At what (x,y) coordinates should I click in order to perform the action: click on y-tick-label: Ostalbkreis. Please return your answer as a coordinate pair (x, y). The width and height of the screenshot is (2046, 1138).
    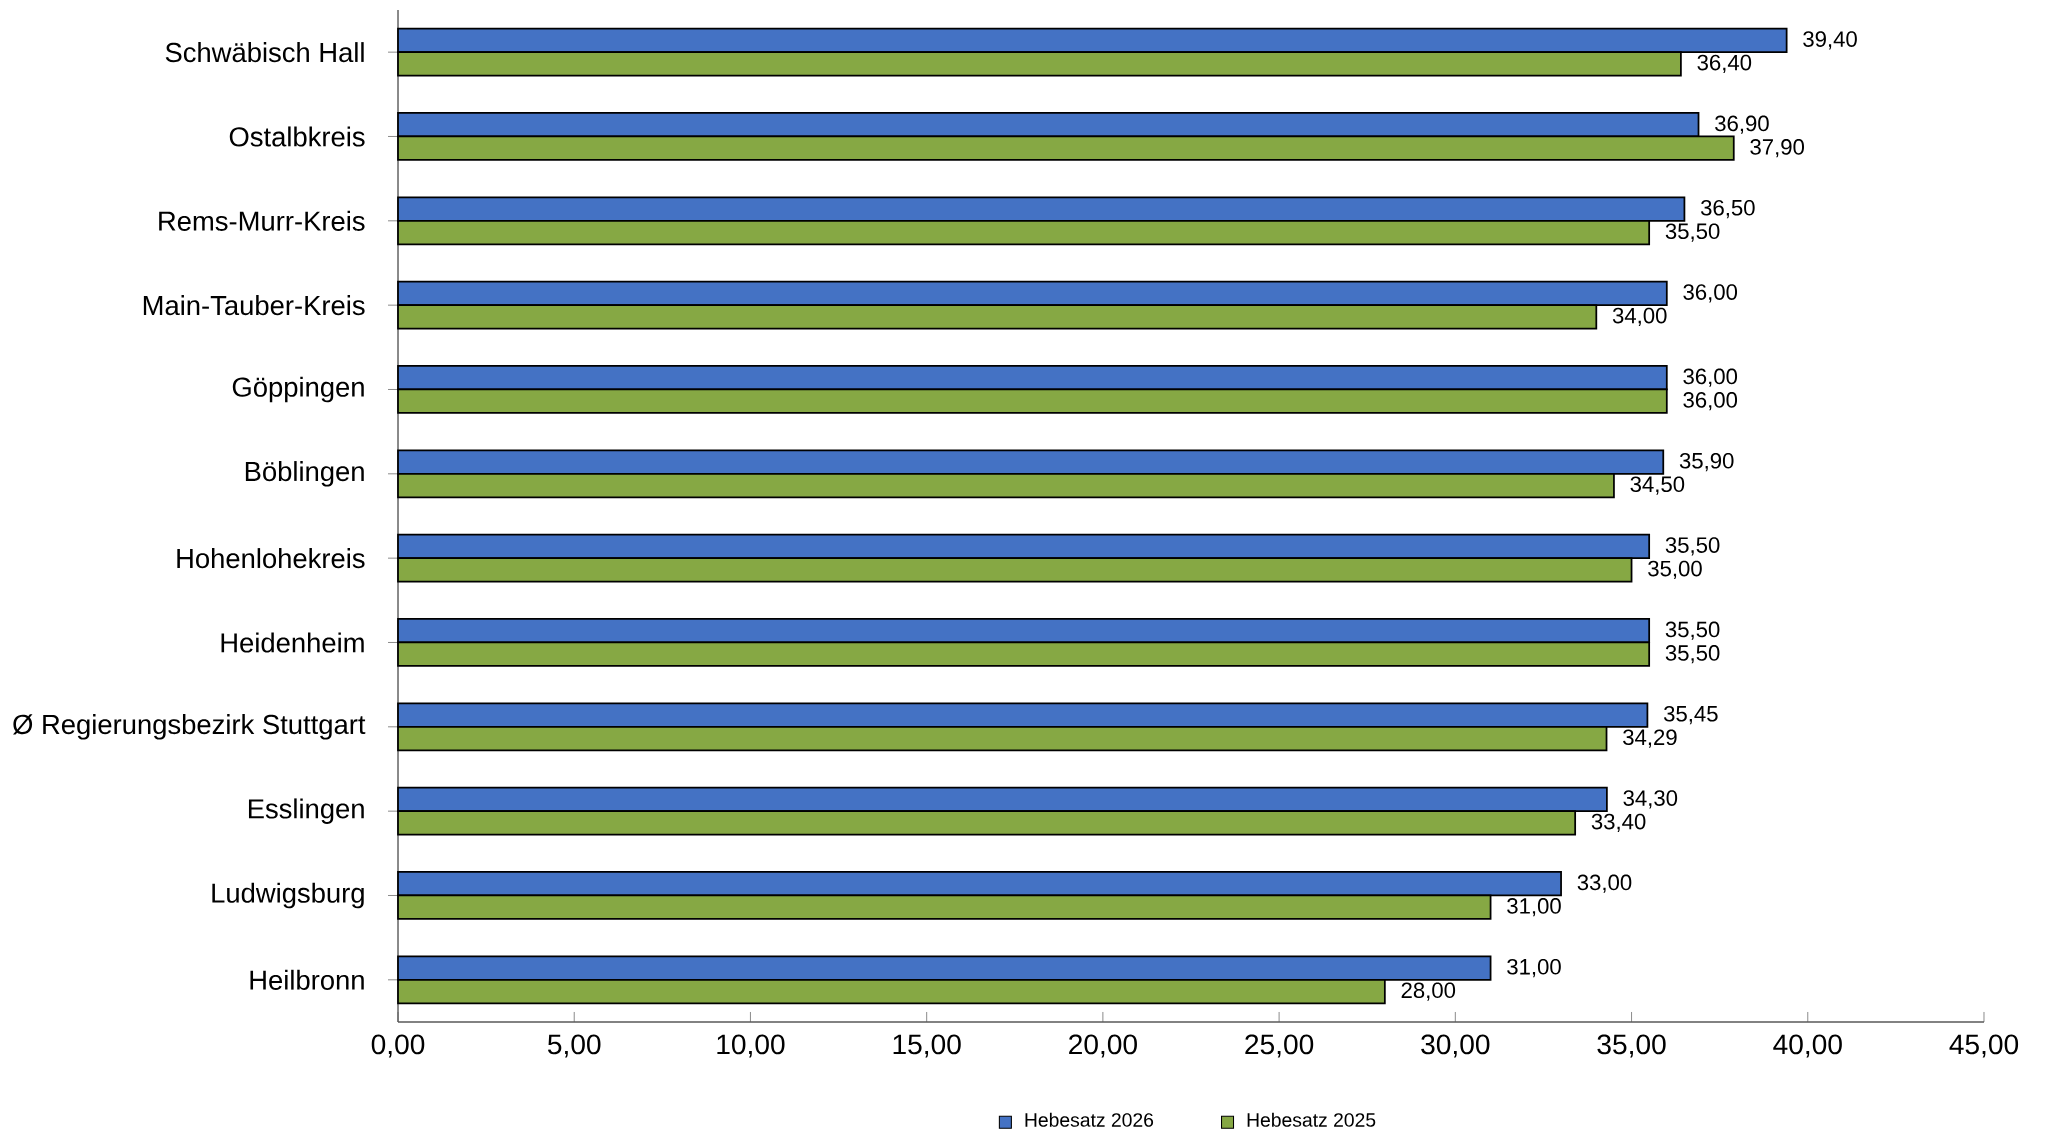
    Looking at the image, I should click on (297, 136).